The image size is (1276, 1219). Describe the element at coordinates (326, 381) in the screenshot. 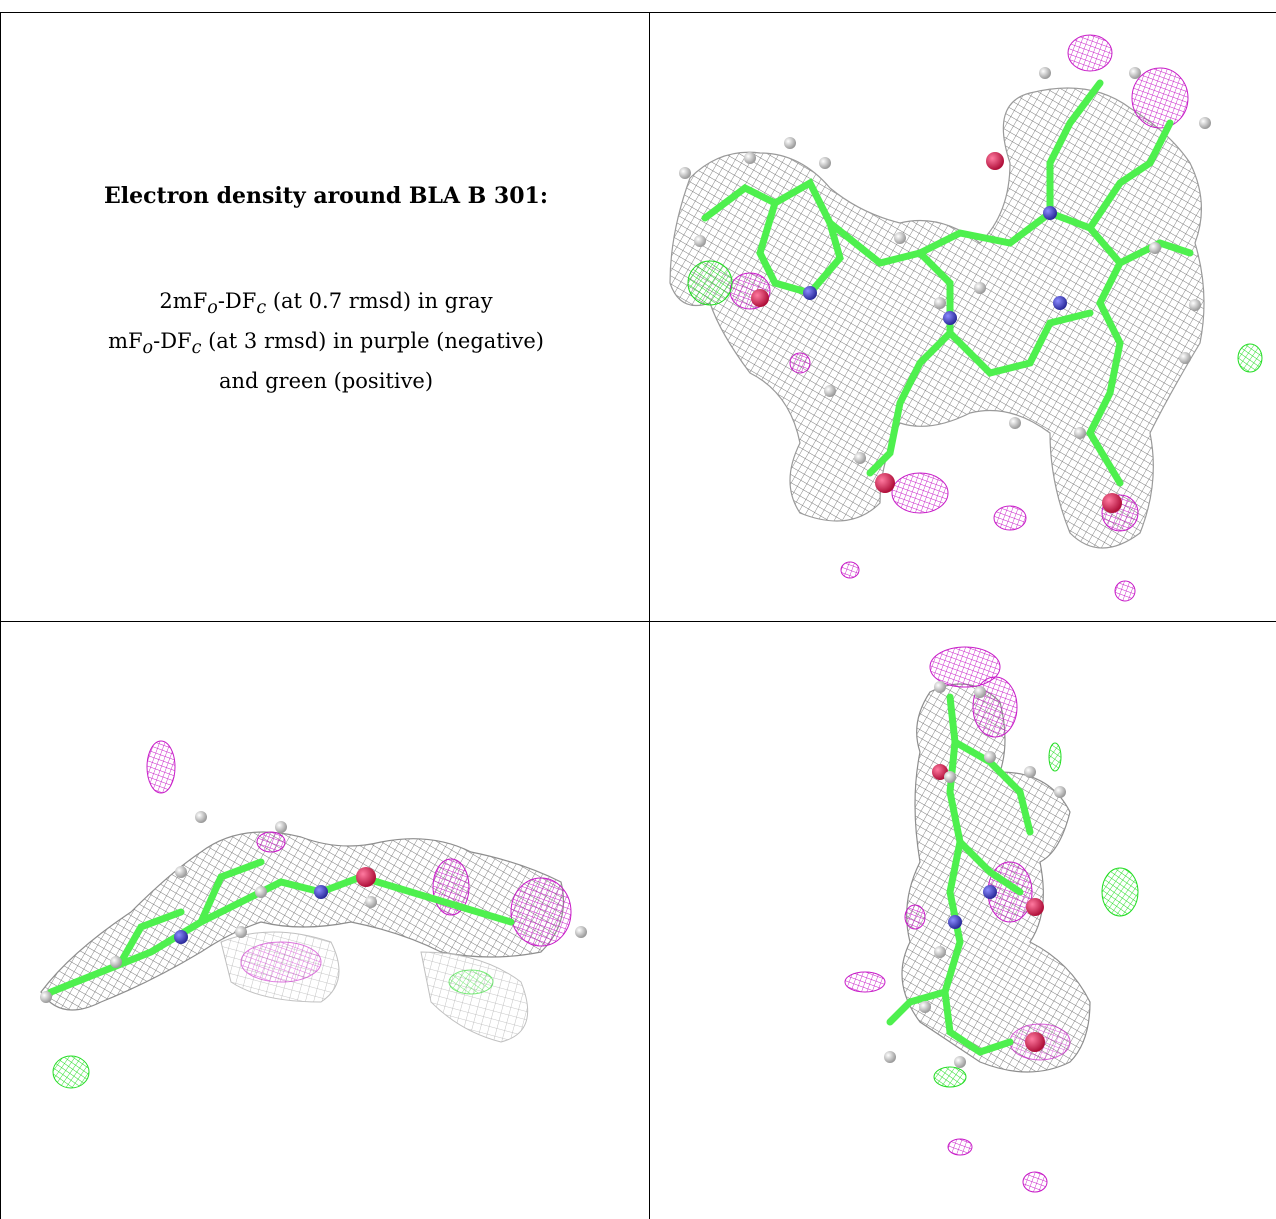

I see `legend-line-green: and green (positive)` at that location.